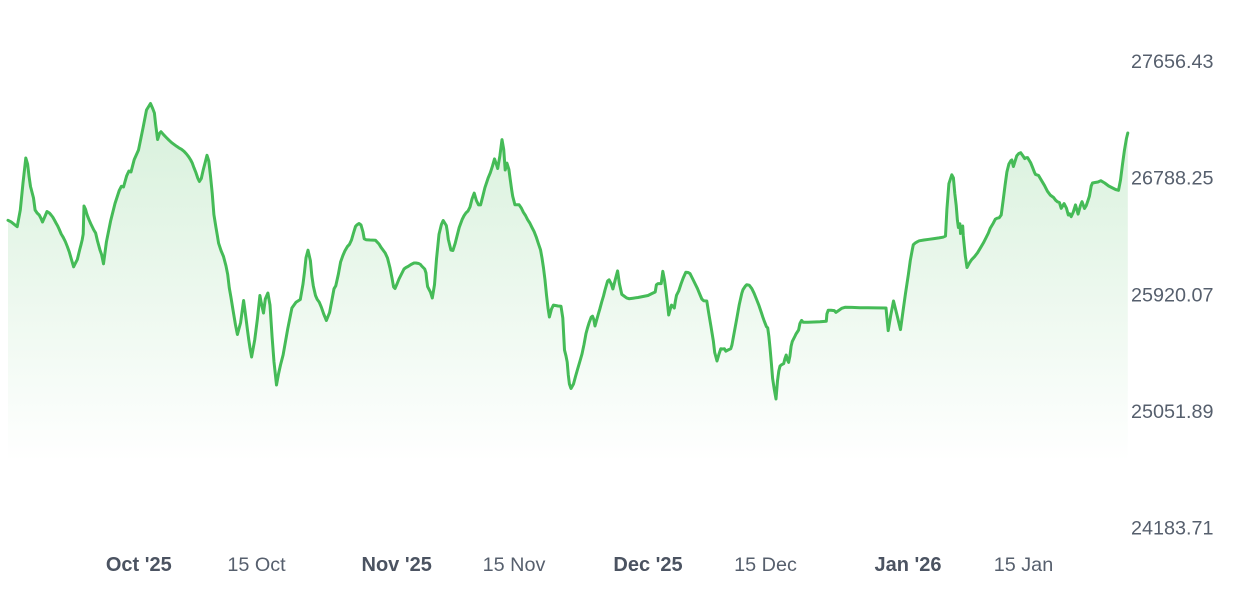  I want to click on svg-text: 24183.71, so click(1172, 529).